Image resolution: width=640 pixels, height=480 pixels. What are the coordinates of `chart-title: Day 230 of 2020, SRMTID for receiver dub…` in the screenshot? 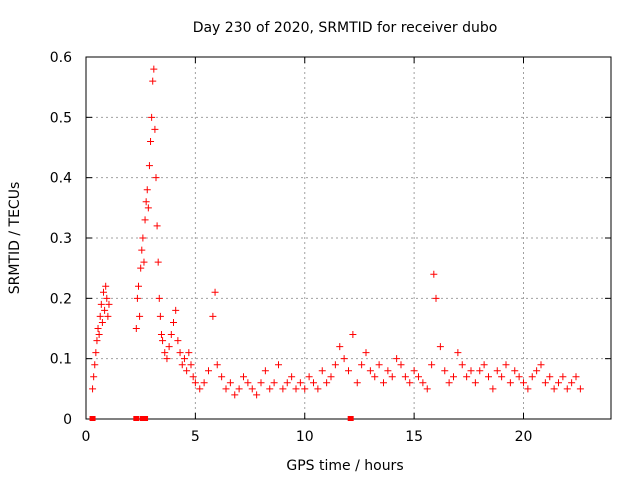 It's located at (345, 28).